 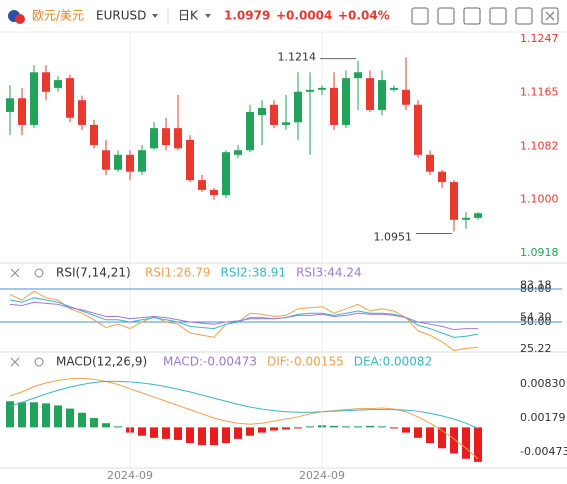 What do you see at coordinates (485, 16) in the screenshot?
I see `toolbar` at bounding box center [485, 16].